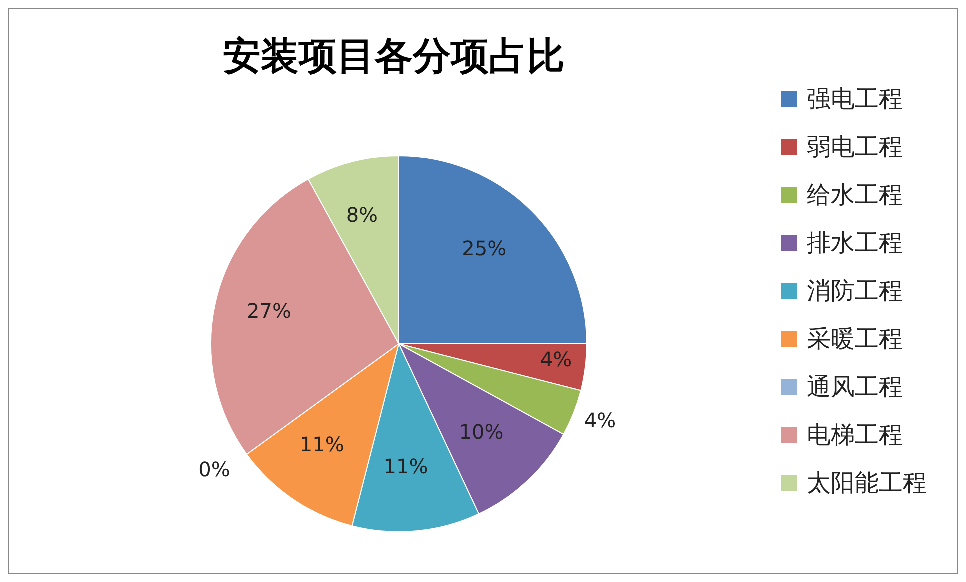 Image resolution: width=966 pixels, height=582 pixels. What do you see at coordinates (855, 195) in the screenshot?
I see `legend-label: 给水工程` at bounding box center [855, 195].